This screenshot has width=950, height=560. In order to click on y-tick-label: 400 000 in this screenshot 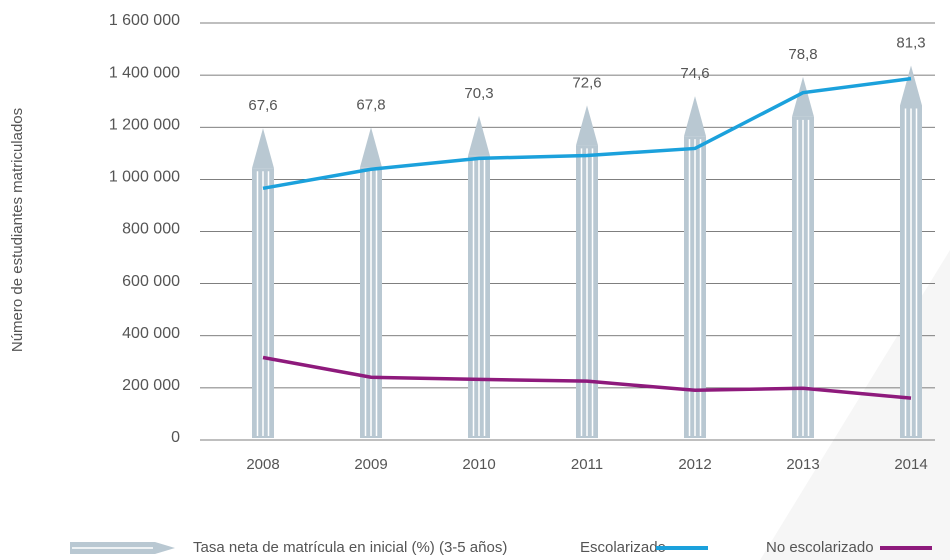, I will do `click(151, 333)`.